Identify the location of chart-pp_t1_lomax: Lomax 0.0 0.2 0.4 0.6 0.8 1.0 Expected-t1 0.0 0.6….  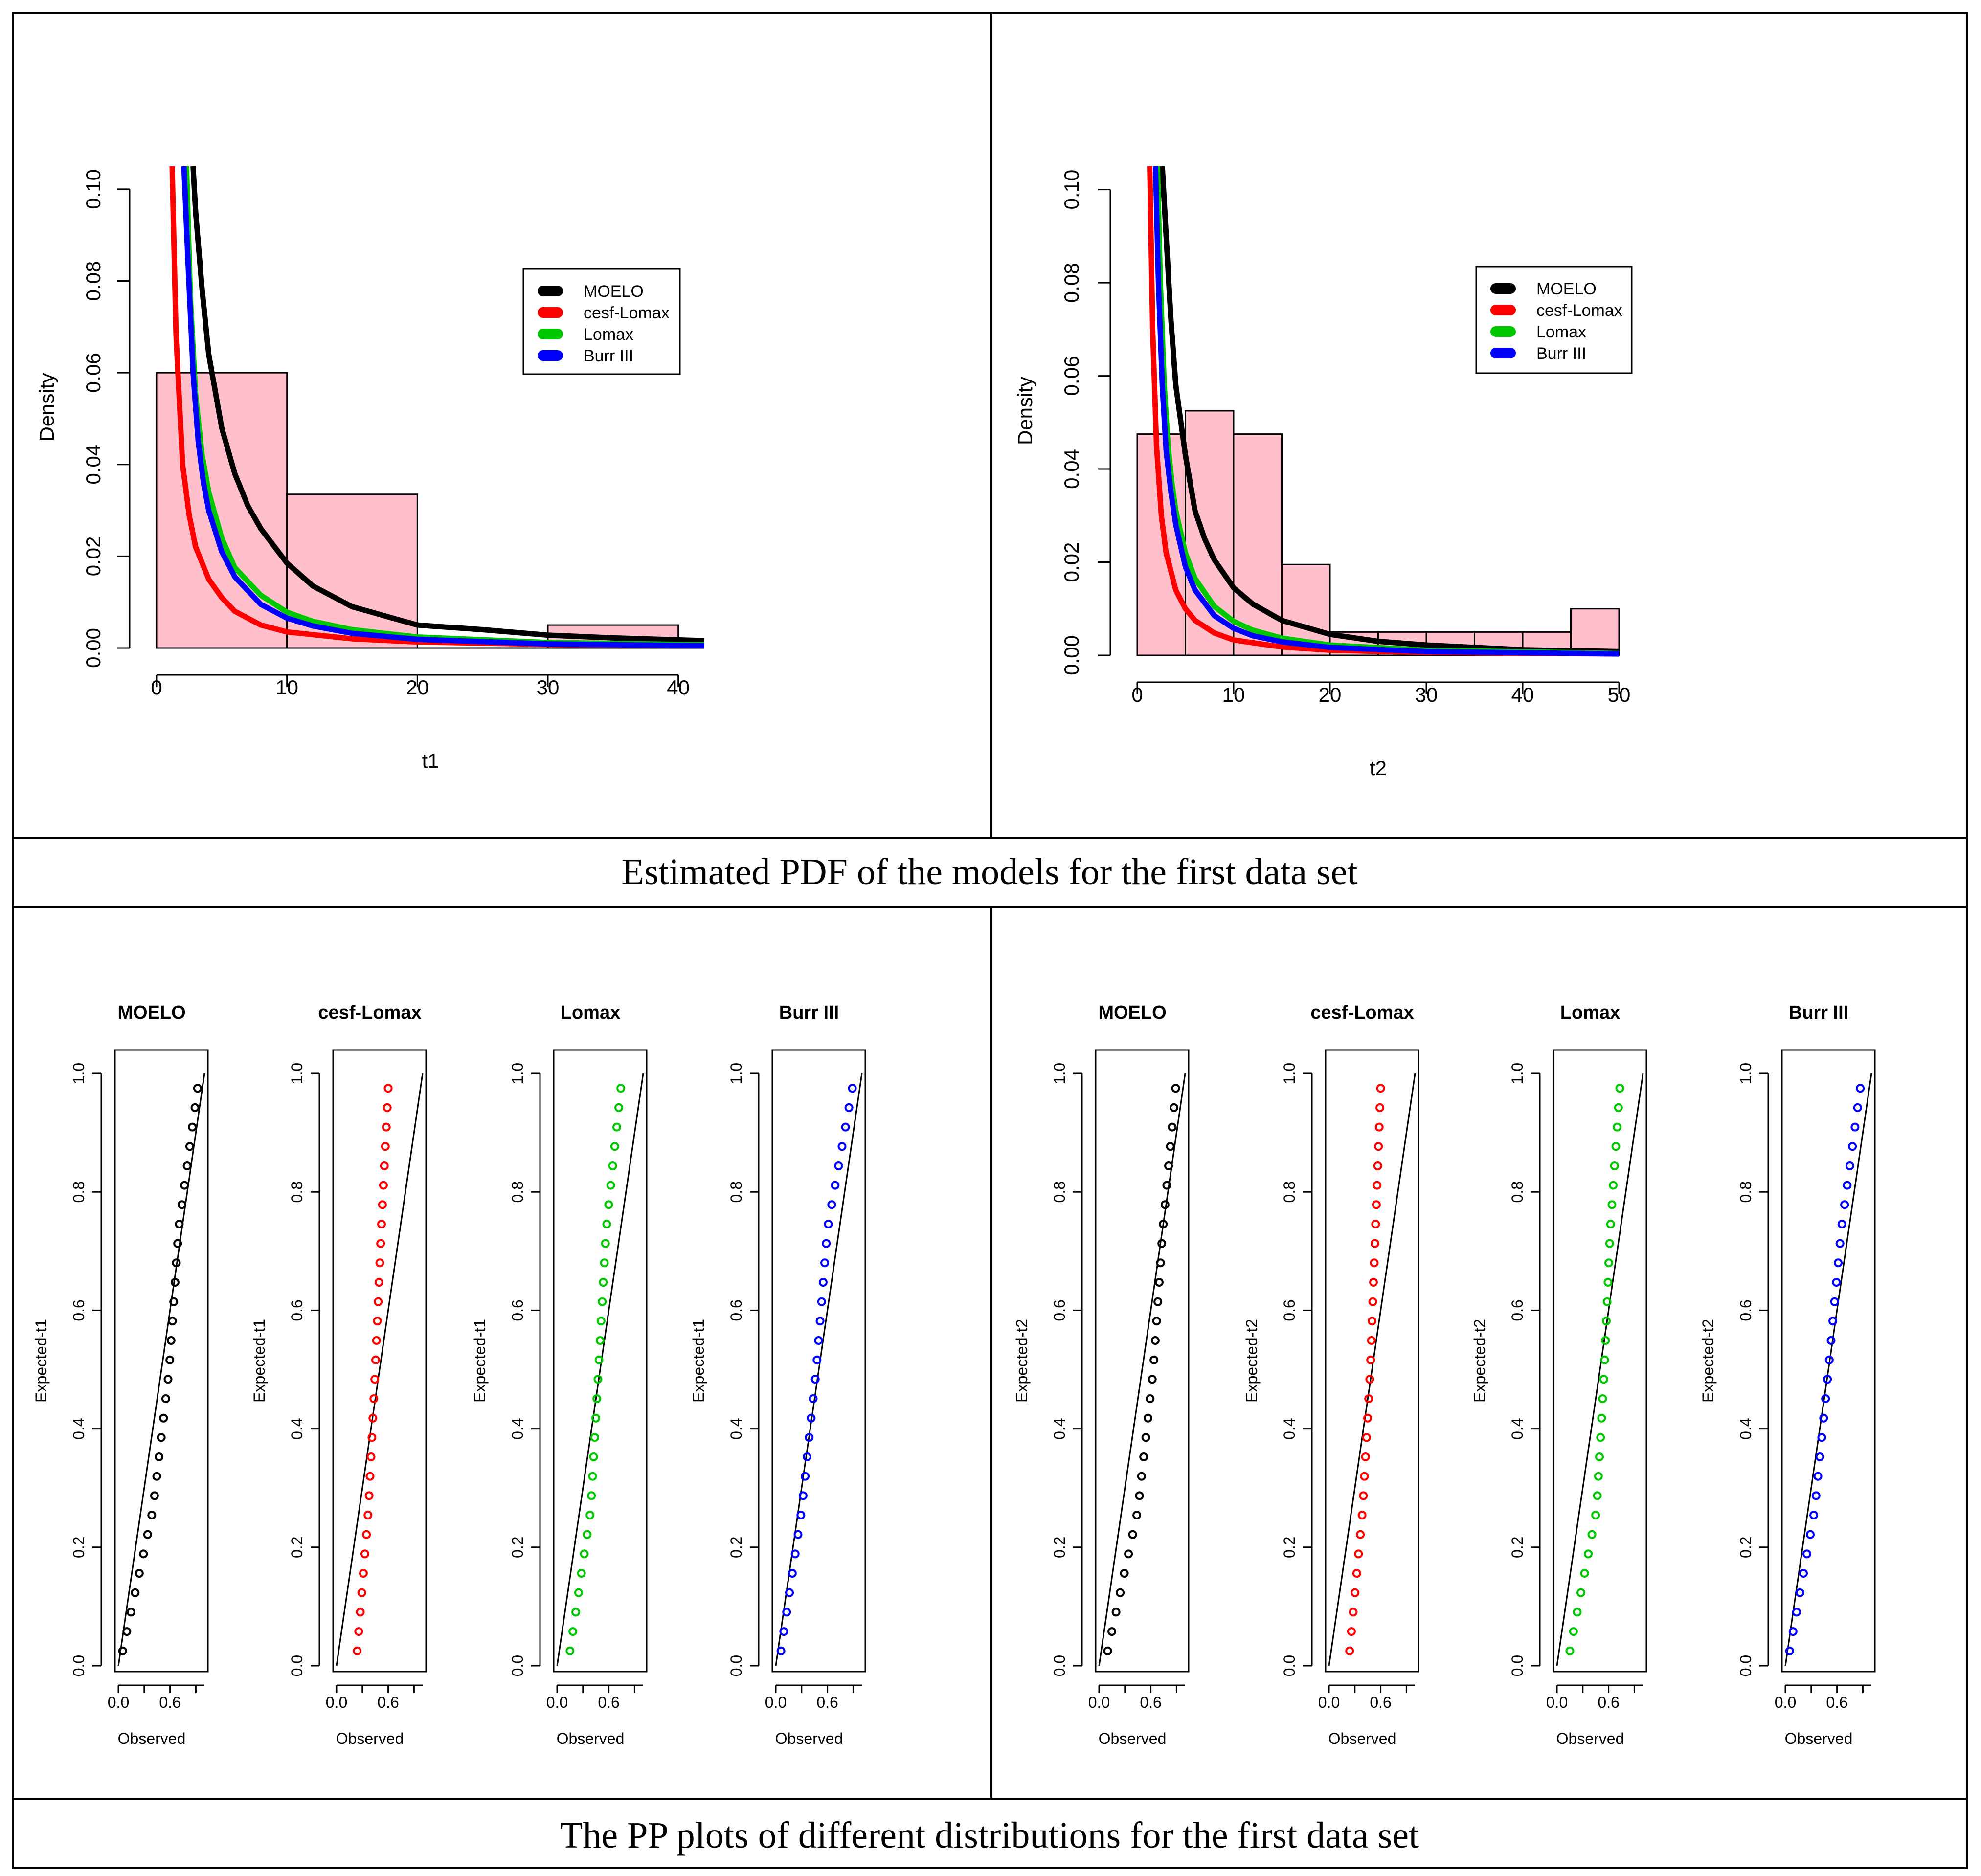
(559, 1375).